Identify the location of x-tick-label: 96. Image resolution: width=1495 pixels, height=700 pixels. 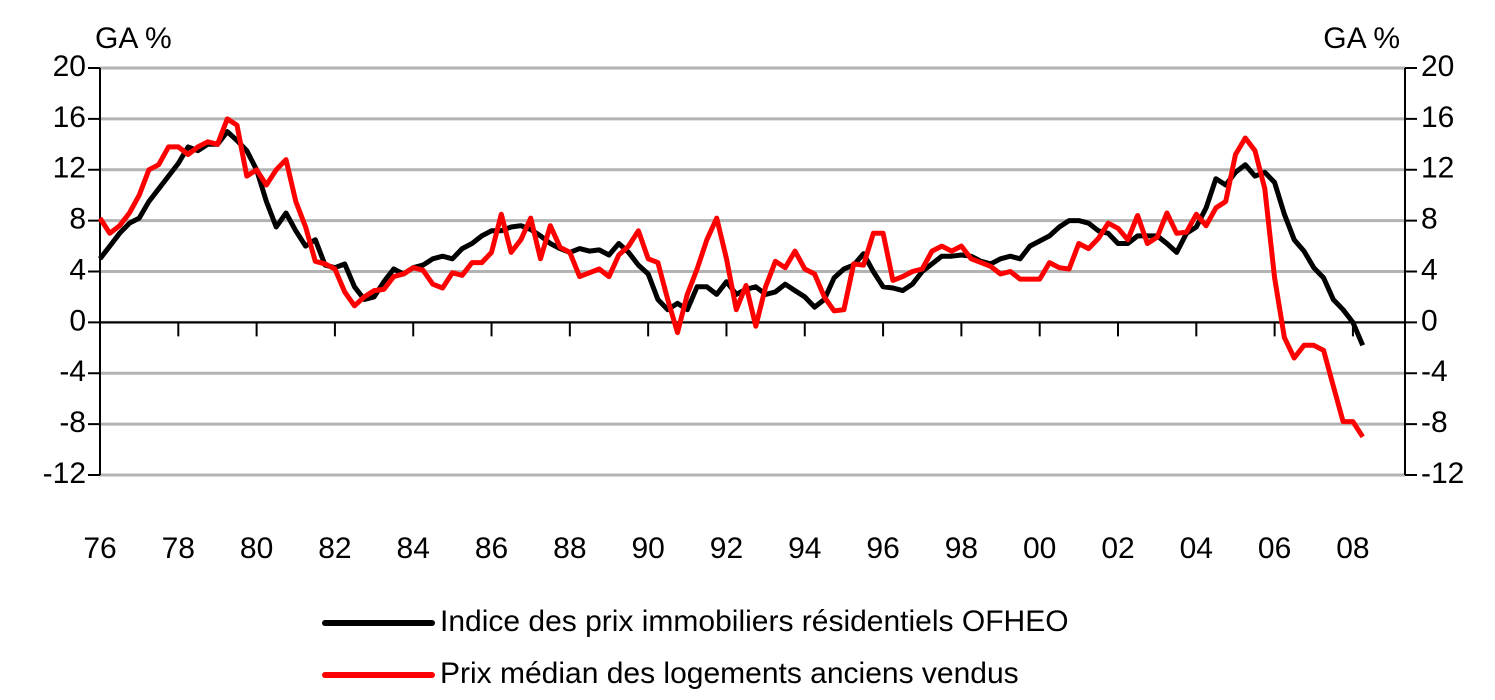
(882, 548).